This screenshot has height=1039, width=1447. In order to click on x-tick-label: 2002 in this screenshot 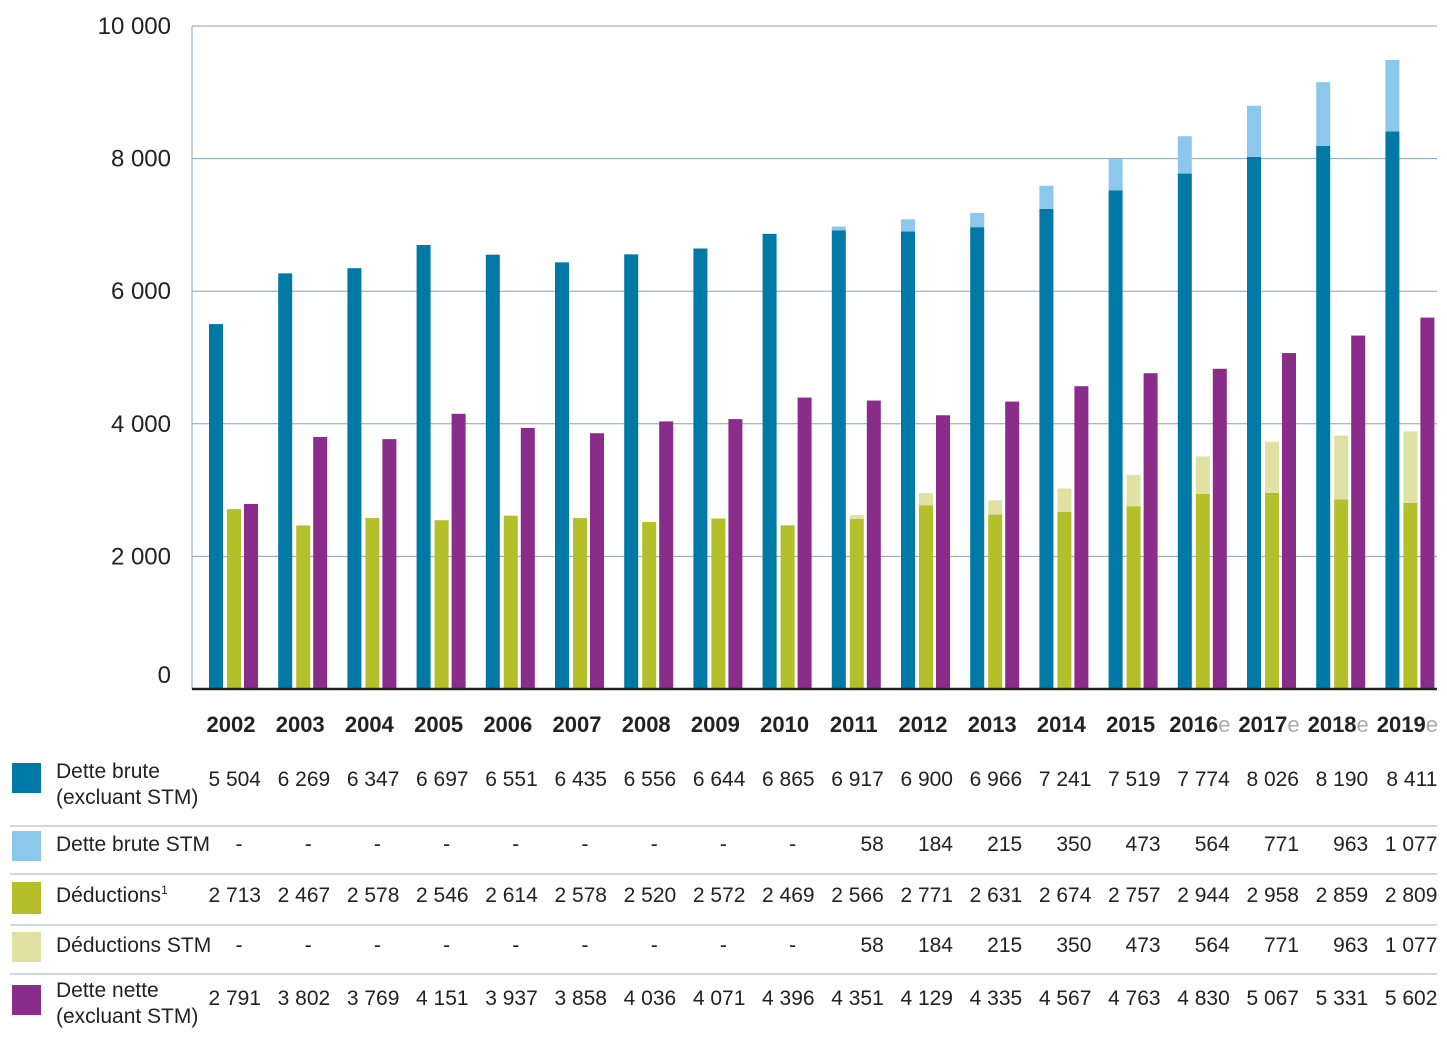, I will do `click(231, 724)`.